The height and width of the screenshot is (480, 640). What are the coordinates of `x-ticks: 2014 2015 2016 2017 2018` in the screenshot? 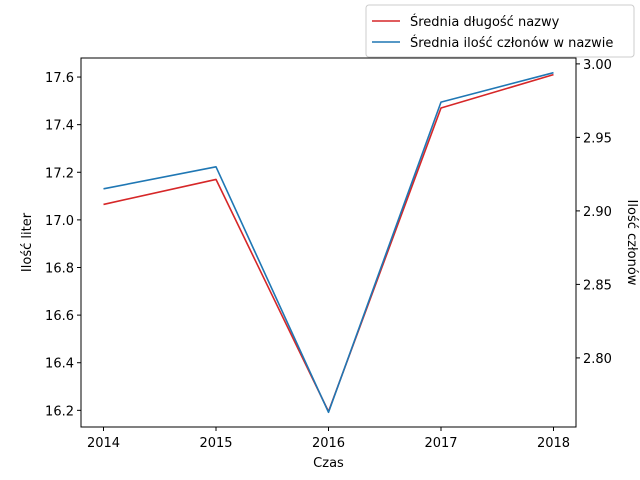 It's located at (328, 439).